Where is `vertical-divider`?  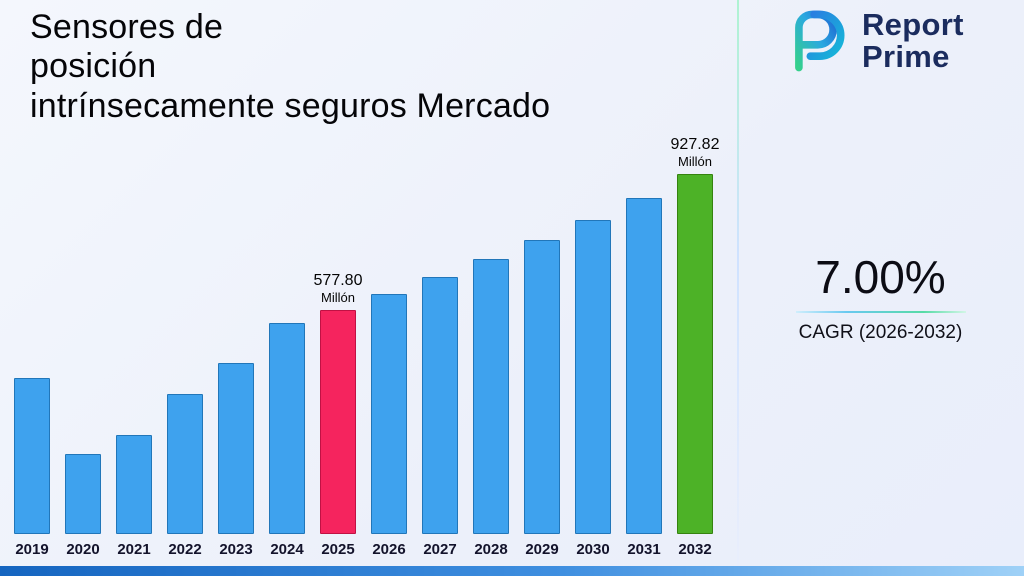 vertical-divider is located at coordinates (738, 283).